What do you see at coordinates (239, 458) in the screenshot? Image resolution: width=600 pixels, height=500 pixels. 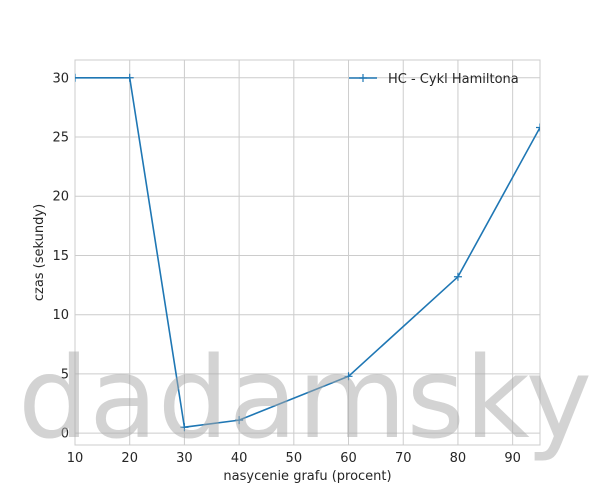 I see `x-tick-label: 40` at bounding box center [239, 458].